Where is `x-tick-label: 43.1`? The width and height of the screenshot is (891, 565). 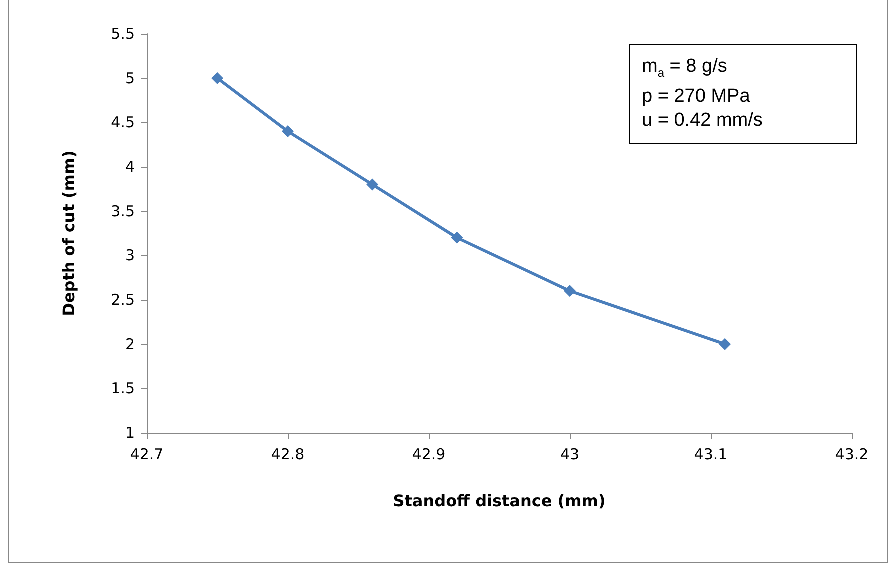 x-tick-label: 43.1 is located at coordinates (711, 455).